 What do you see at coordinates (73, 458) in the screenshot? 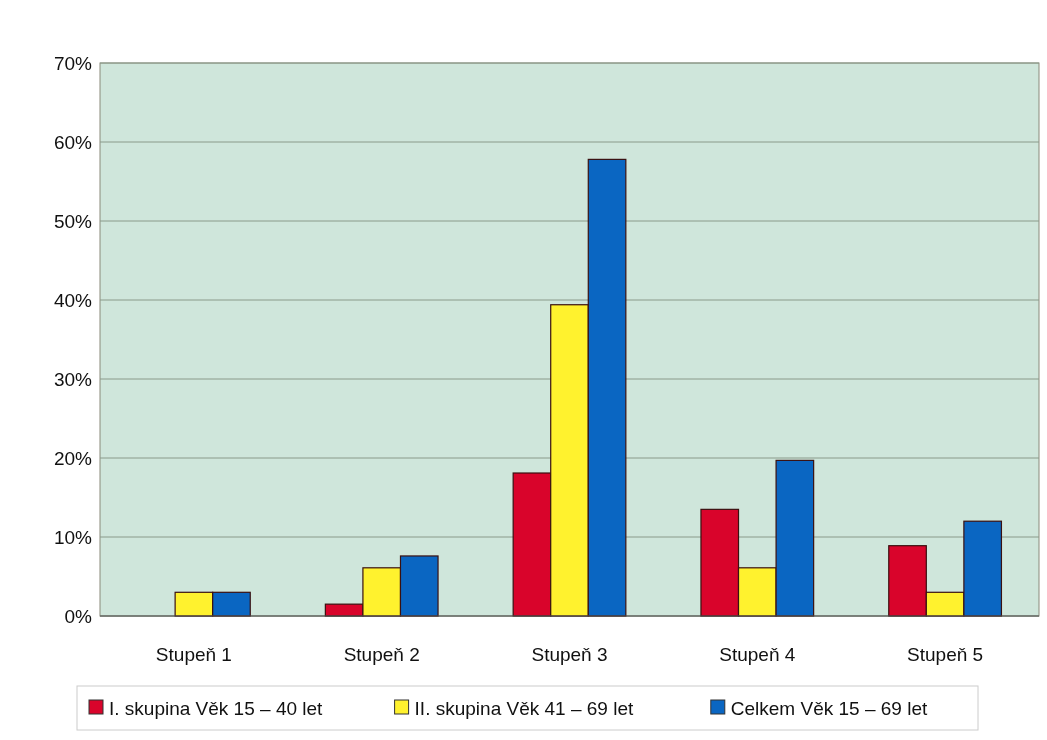
I see `y-tick-label: 20%` at bounding box center [73, 458].